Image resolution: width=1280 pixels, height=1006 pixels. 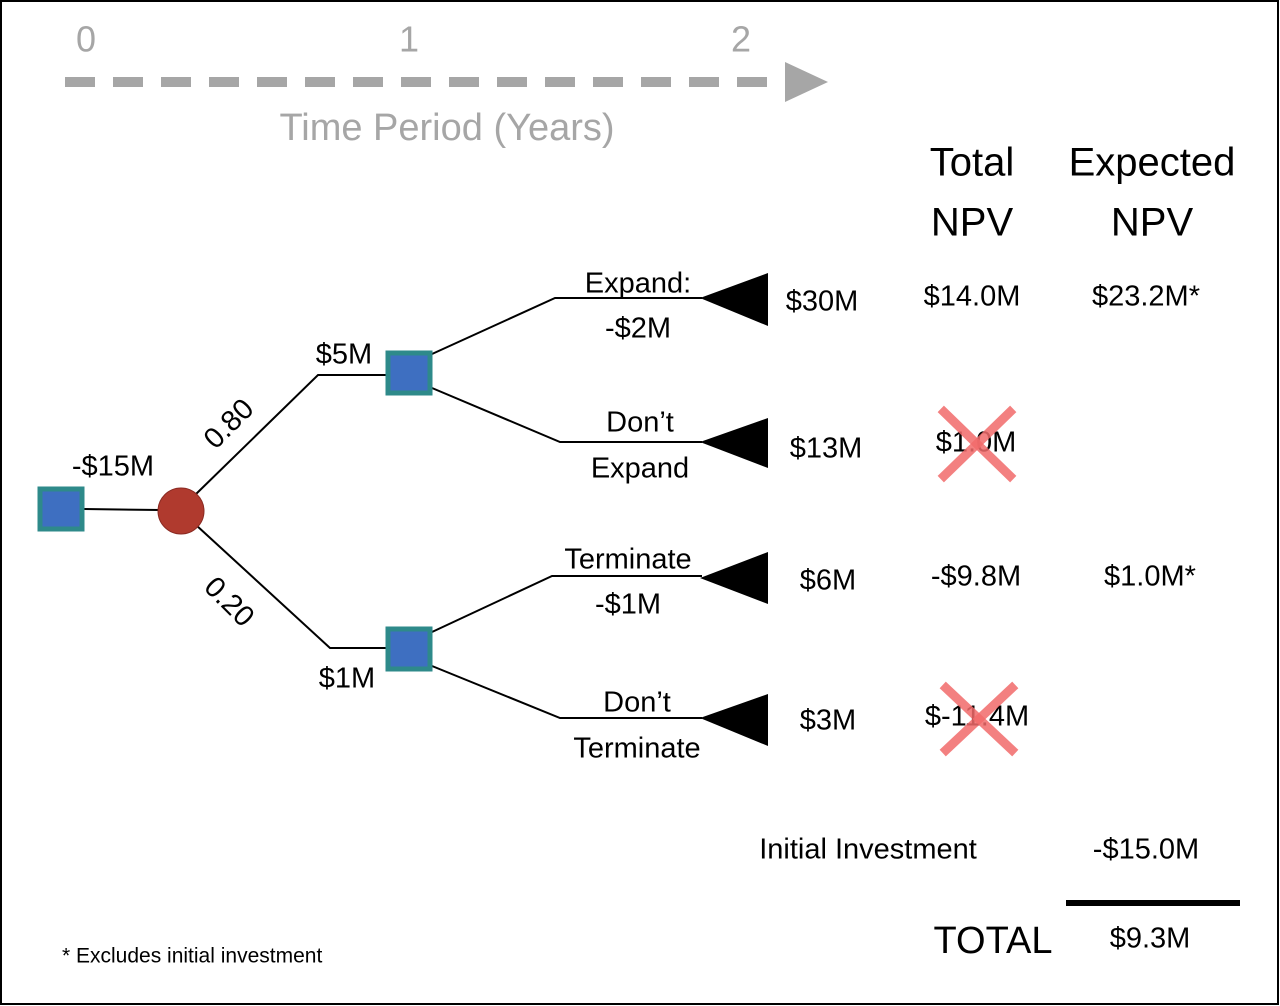 What do you see at coordinates (1152, 163) in the screenshot?
I see `column-header: Expected` at bounding box center [1152, 163].